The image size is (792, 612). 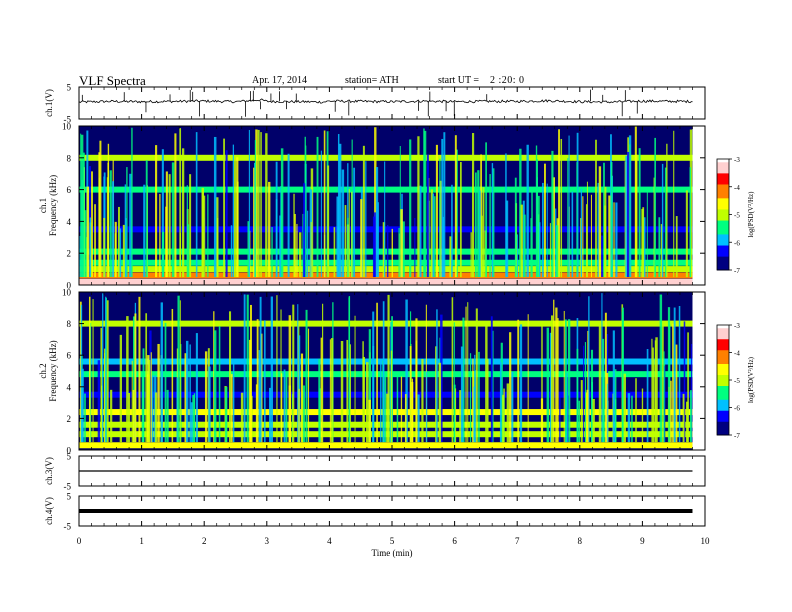 What do you see at coordinates (737, 160) in the screenshot?
I see `ch1-colorbar-tick-label: -3` at bounding box center [737, 160].